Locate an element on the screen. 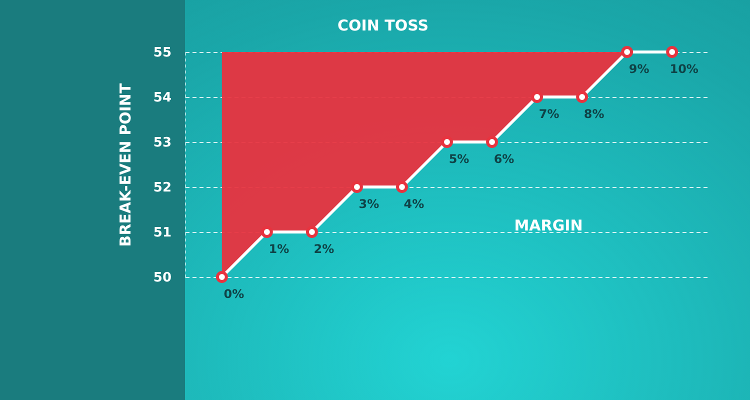 The image size is (750, 400). x-tick-label: 8% is located at coordinates (594, 114).